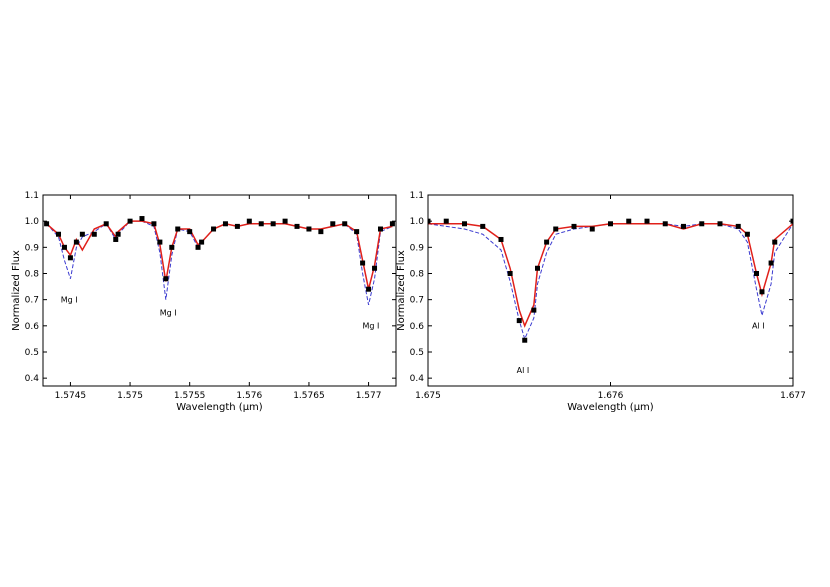 The image size is (830, 587). Describe the element at coordinates (190, 396) in the screenshot. I see `x-tick-label: 1.5755` at that location.